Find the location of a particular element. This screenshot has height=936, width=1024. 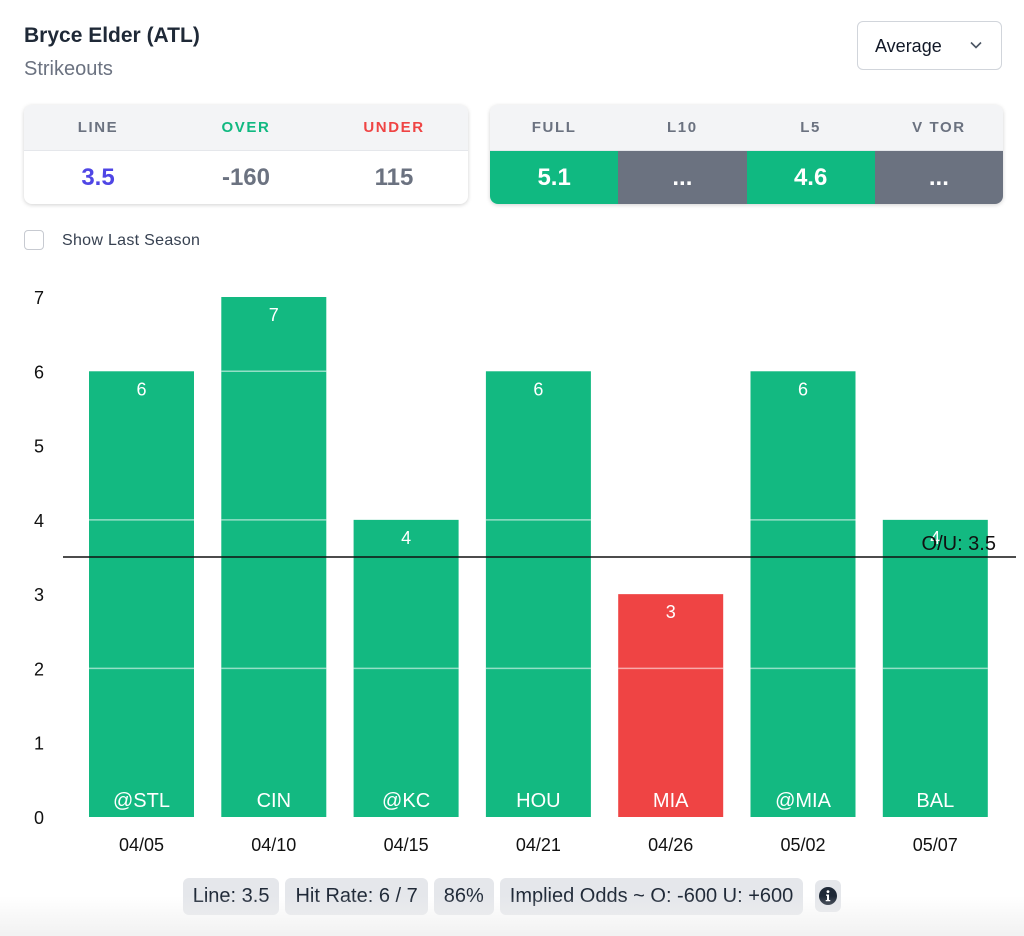

avg-header-vs-opponent: V TOR is located at coordinates (939, 127).